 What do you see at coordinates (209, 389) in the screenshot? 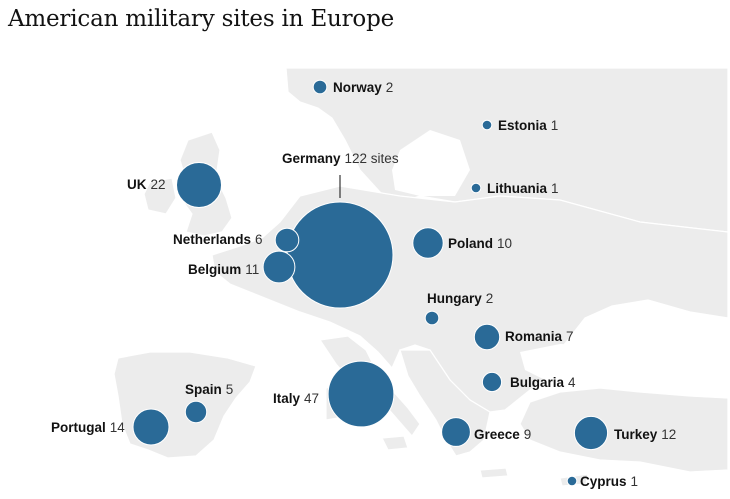
I see `label-spain: Spain 5` at bounding box center [209, 389].